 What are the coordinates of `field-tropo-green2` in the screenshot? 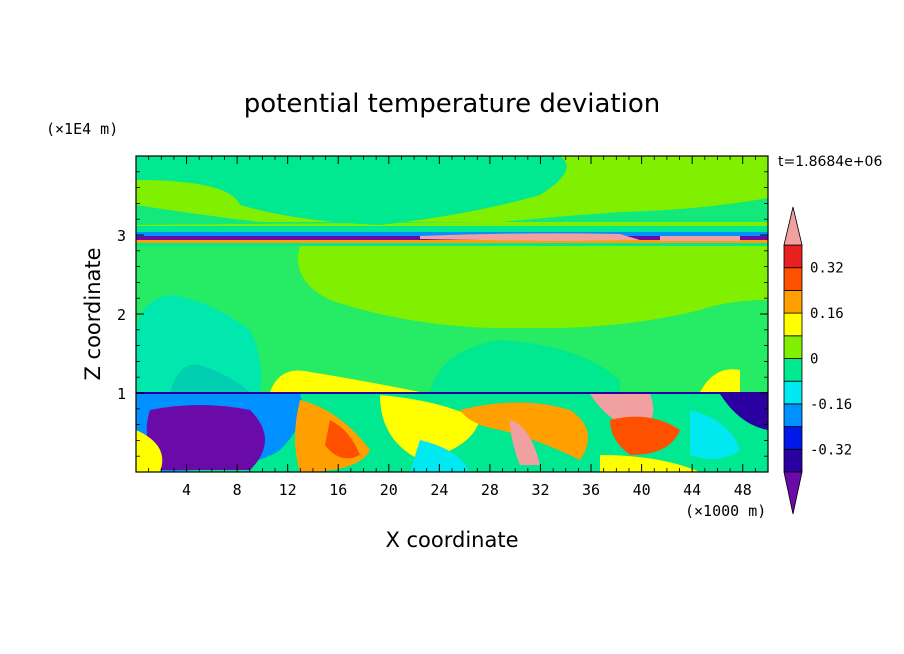 It's located at (452, 244).